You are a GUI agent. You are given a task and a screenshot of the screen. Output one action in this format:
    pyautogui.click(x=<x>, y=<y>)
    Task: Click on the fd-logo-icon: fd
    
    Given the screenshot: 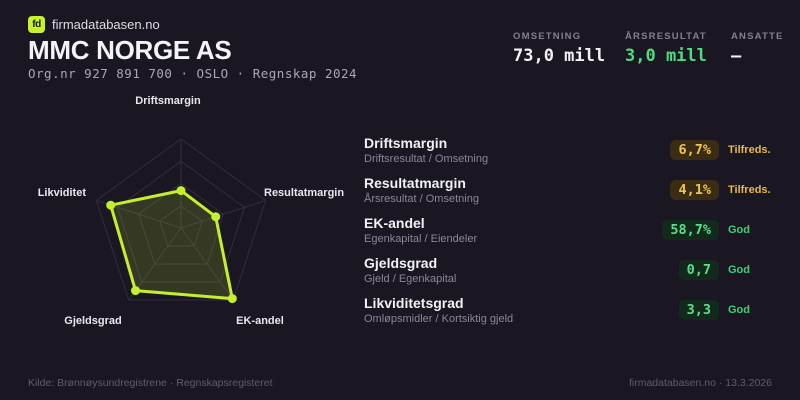 What is the action you would take?
    pyautogui.click(x=36, y=24)
    